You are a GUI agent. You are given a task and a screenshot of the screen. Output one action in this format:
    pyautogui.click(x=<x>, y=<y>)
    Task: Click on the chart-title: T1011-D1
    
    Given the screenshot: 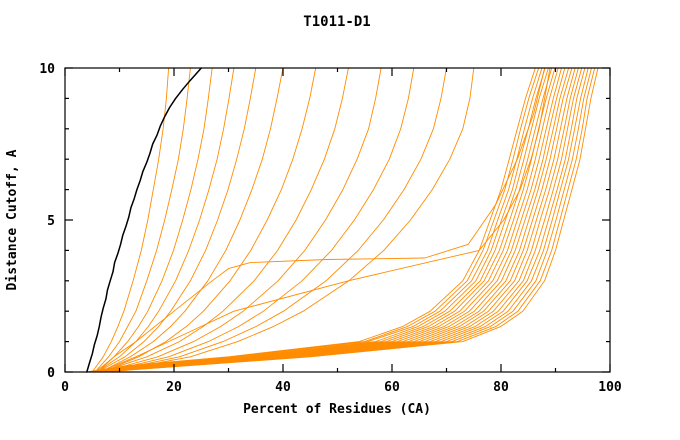 What is the action you would take?
    pyautogui.click(x=336, y=22)
    